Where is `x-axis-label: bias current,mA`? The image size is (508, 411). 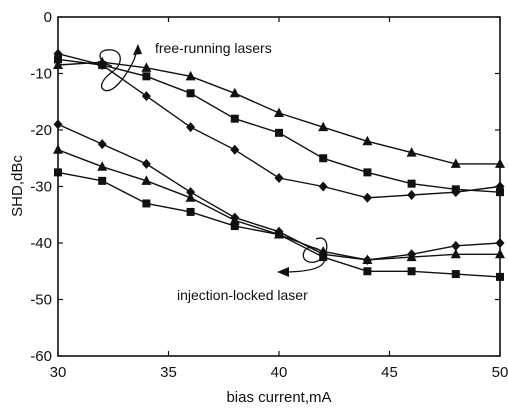
x-axis-label: bias current,mA is located at coordinates (278, 397).